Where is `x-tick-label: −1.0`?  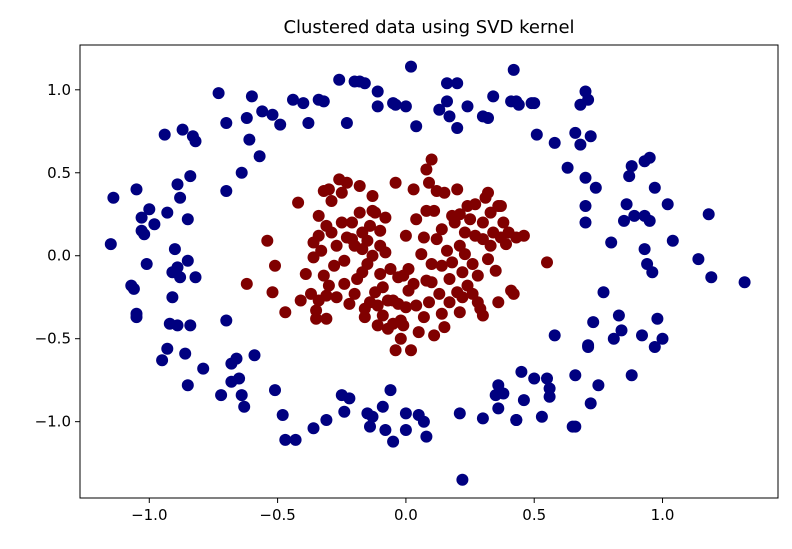
x-tick-label: −1.0 is located at coordinates (149, 515).